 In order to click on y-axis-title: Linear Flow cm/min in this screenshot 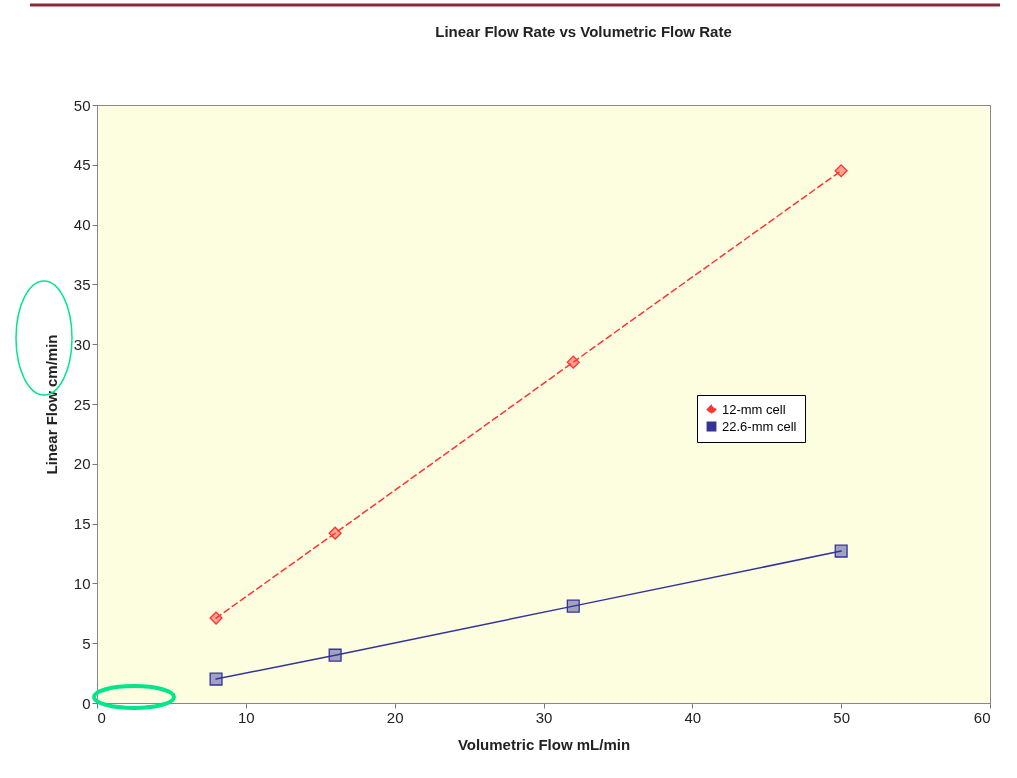, I will do `click(51, 404)`.